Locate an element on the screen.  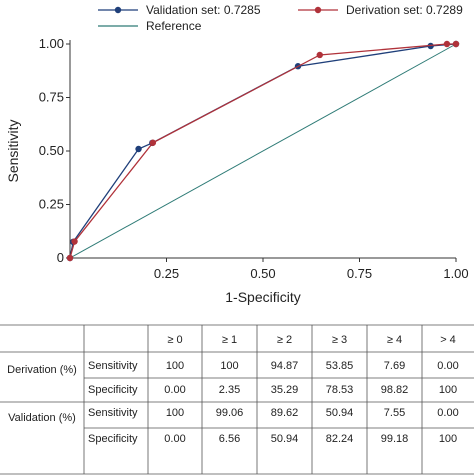
x-tick-label: 0.75 is located at coordinates (359, 273).